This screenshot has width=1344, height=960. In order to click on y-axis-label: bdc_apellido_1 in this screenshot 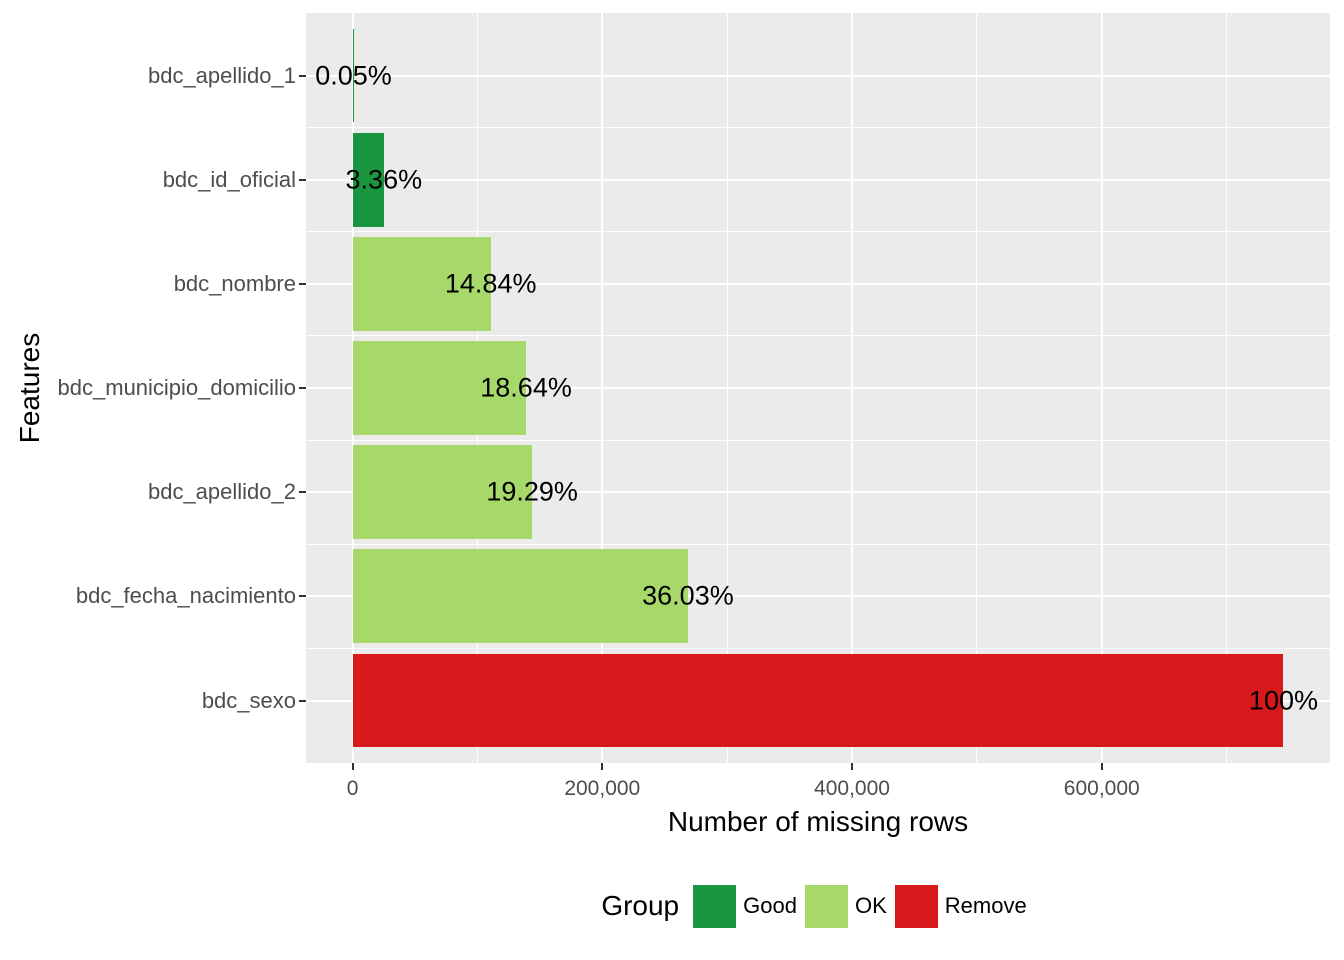, I will do `click(221, 75)`.